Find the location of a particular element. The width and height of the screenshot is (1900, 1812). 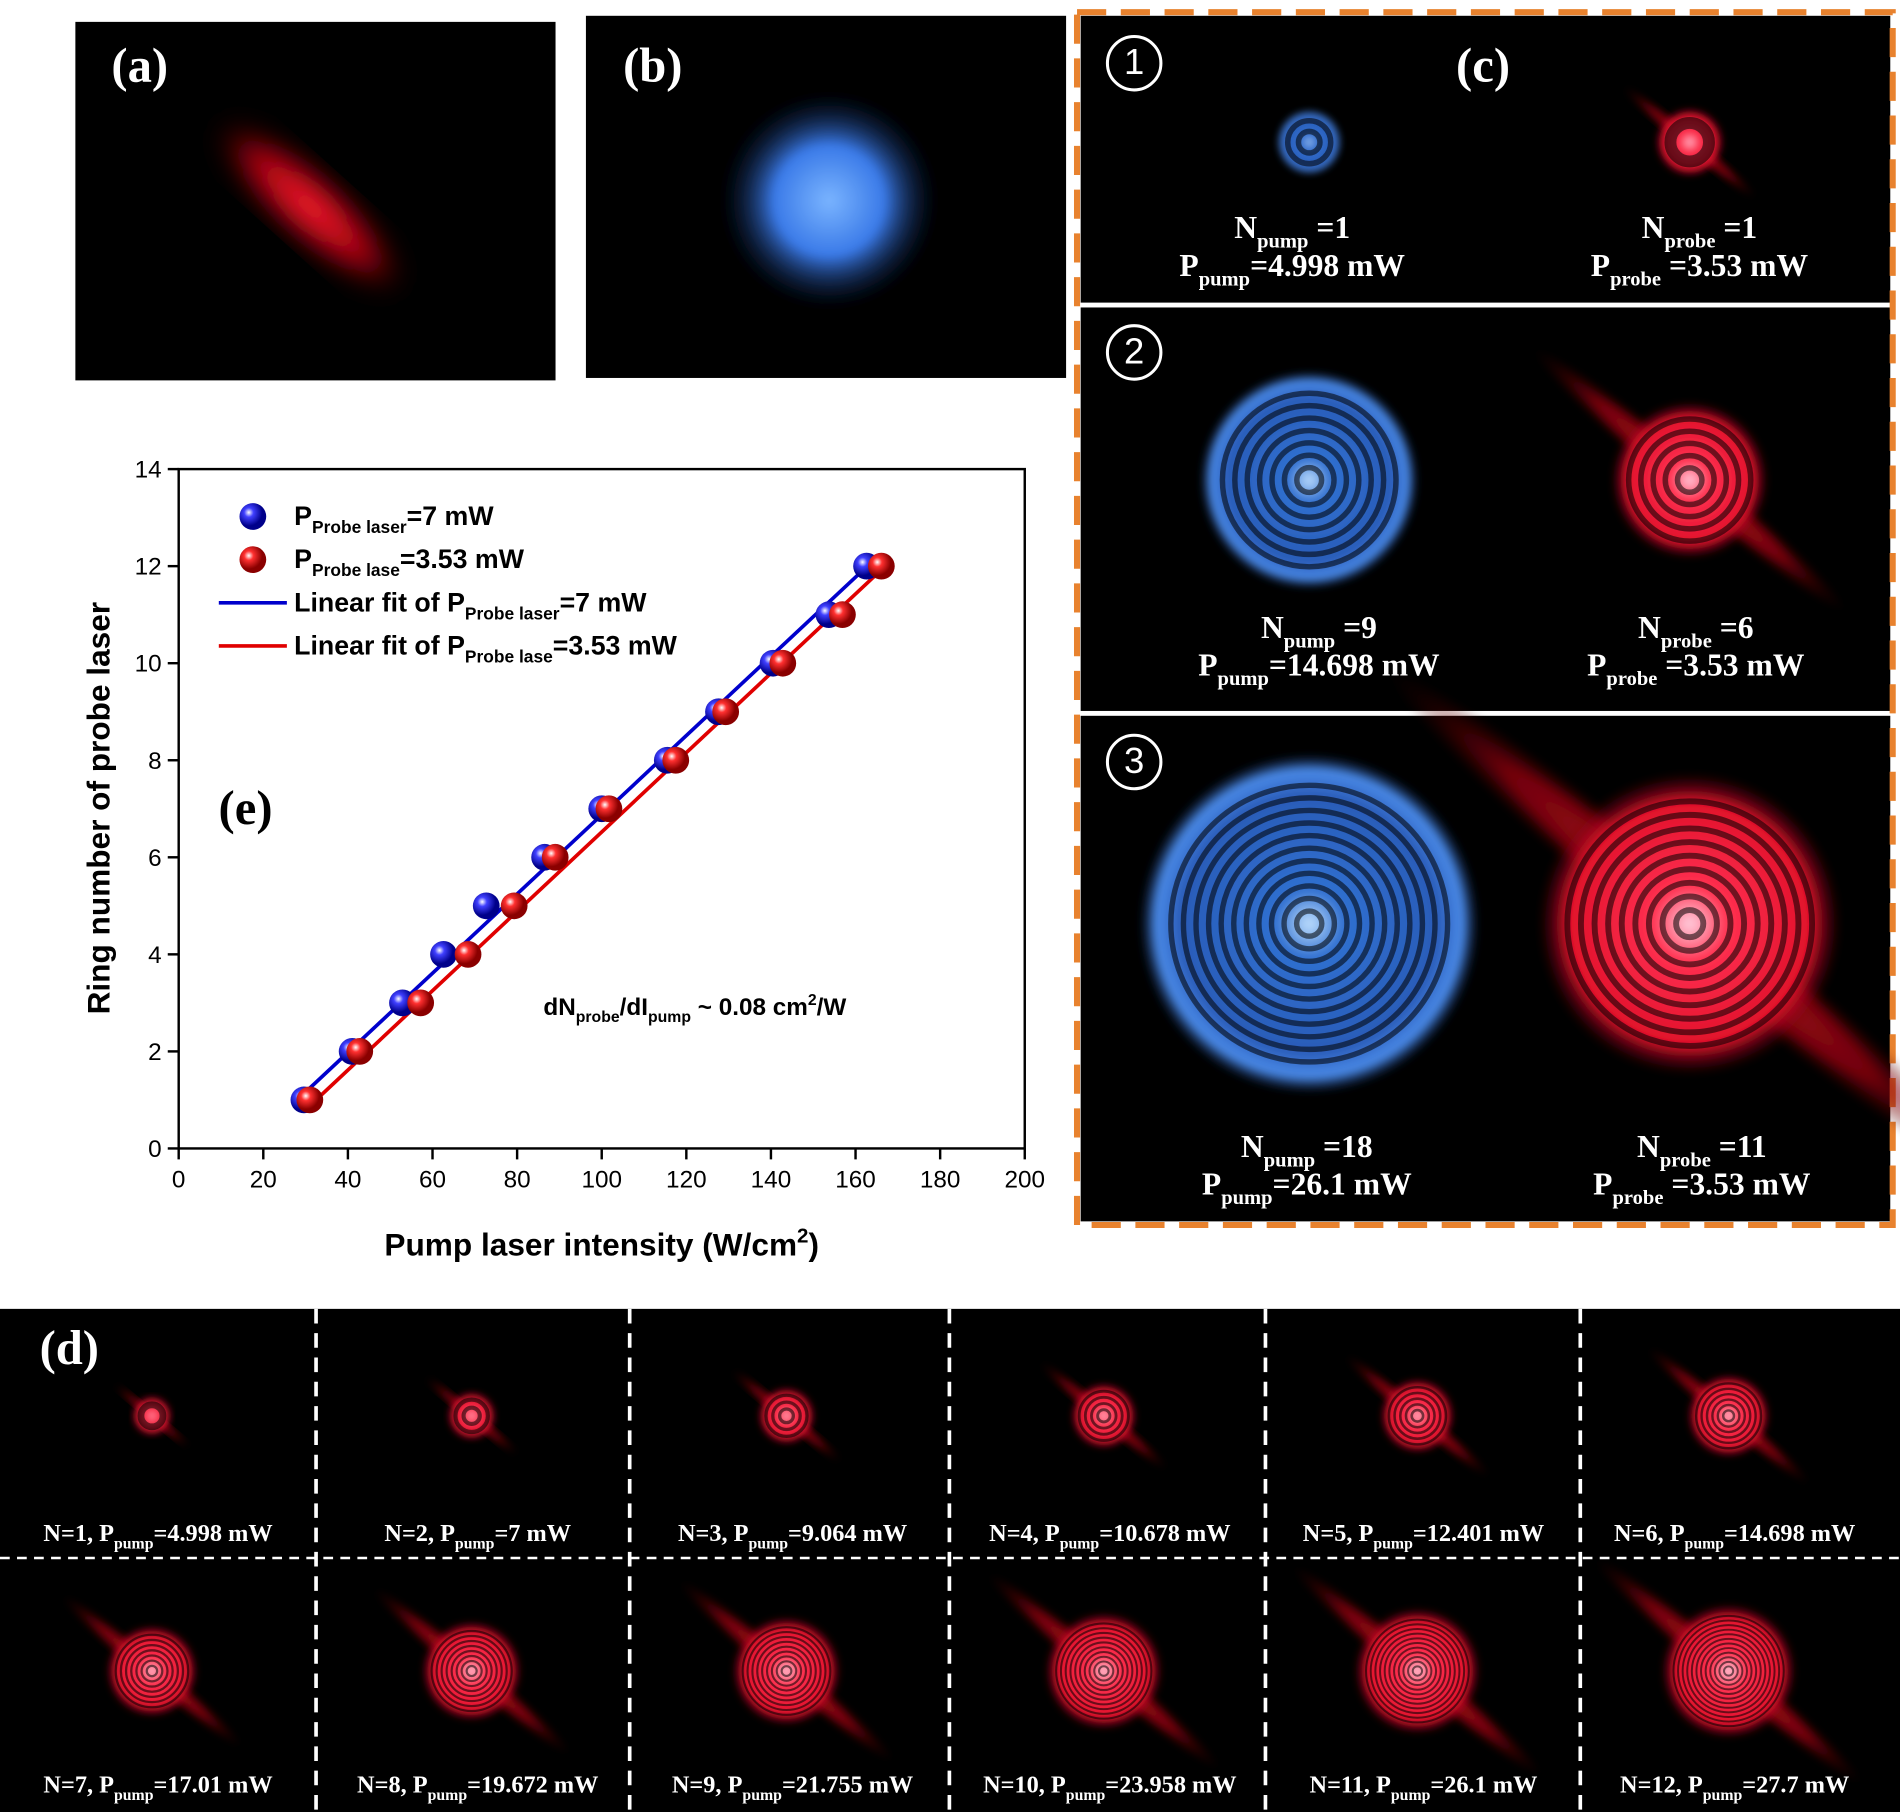

pump-count-part: =1 is located at coordinates (1329, 227).